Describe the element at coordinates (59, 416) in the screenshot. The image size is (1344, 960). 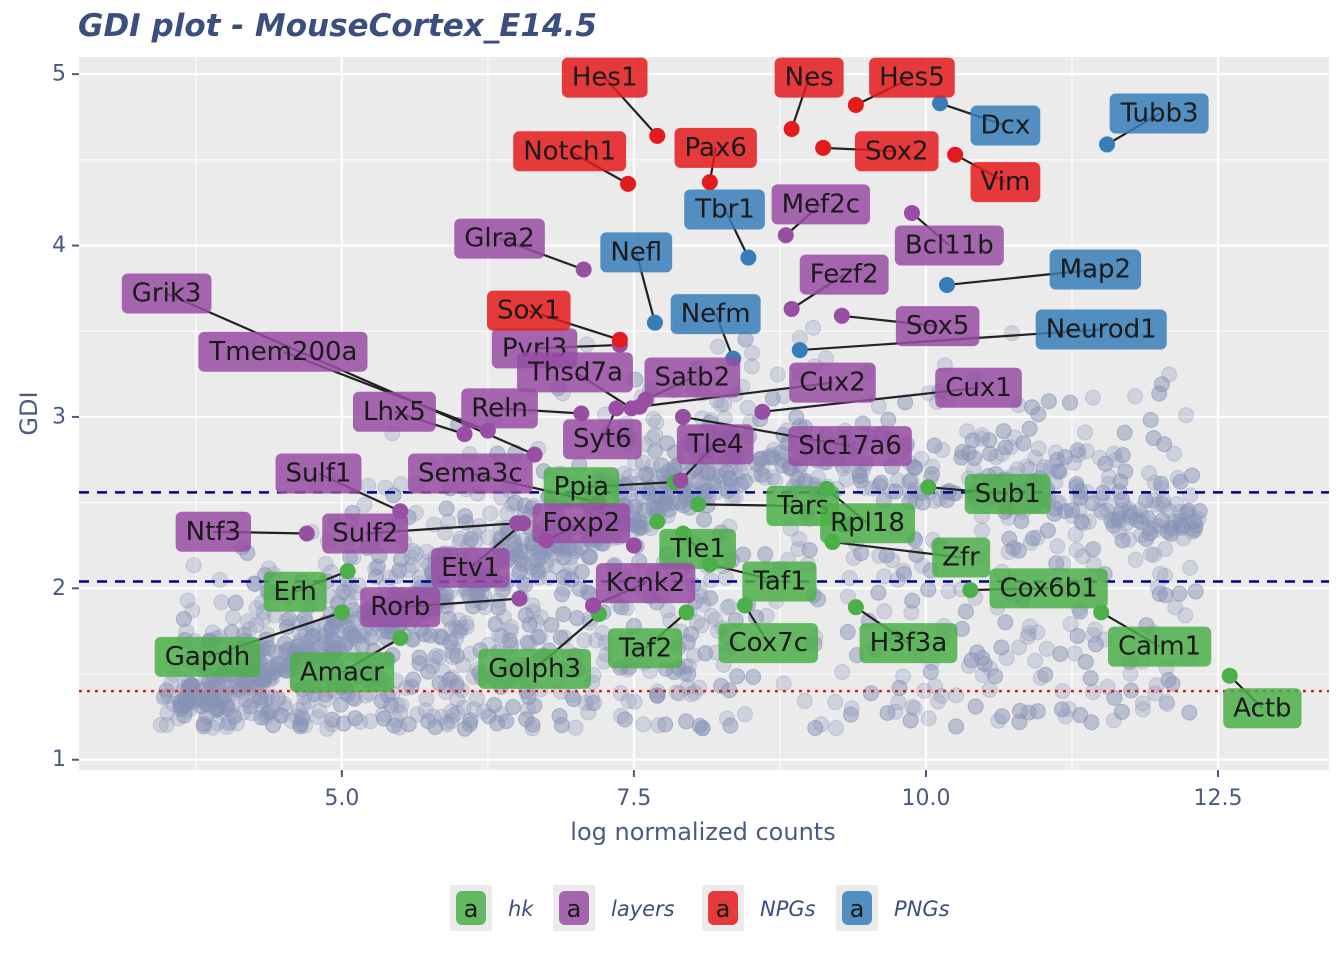
I see `y-tick-label: 3` at that location.